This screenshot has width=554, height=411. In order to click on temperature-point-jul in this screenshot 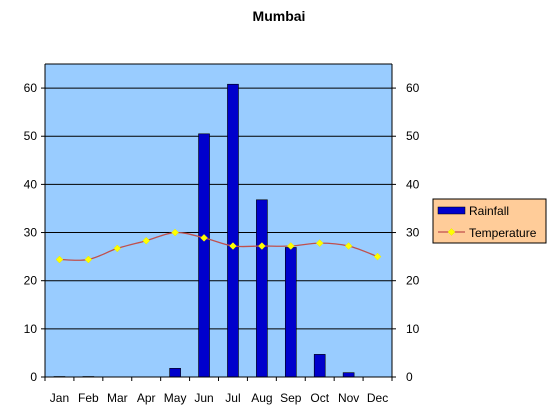, I will do `click(233, 246)`.